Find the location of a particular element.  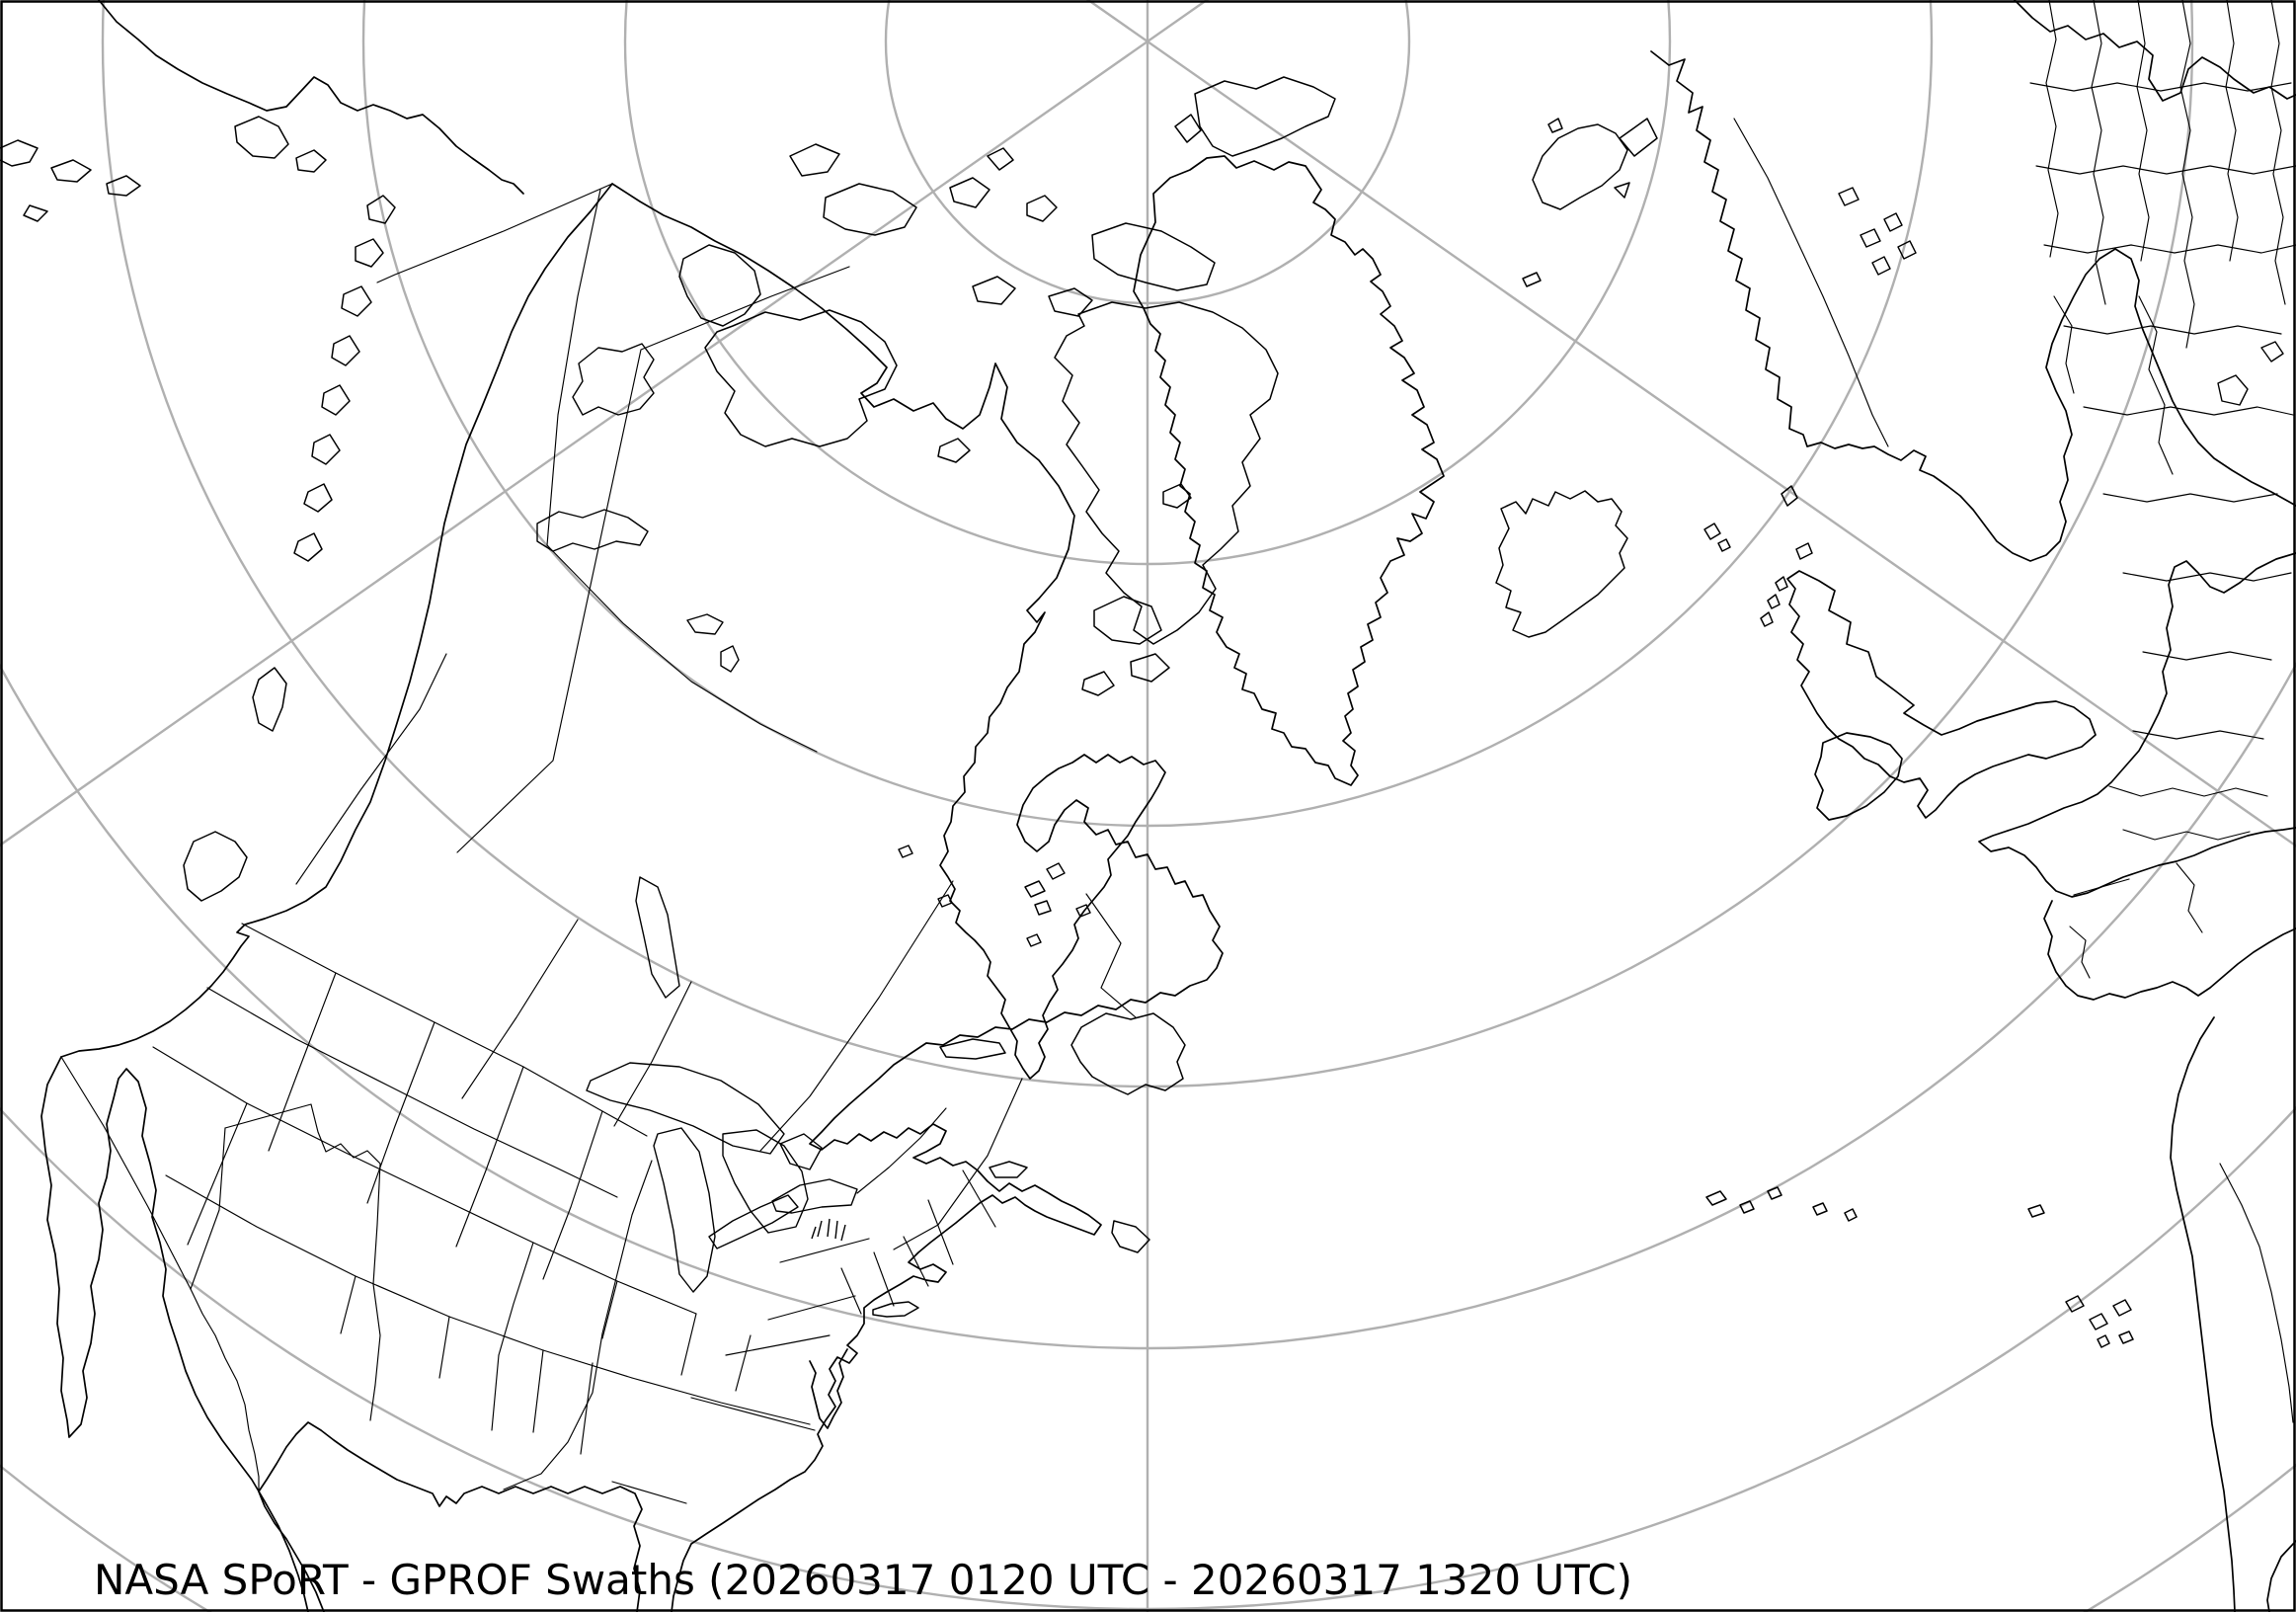

island-ellesmere is located at coordinates (1255, 117).